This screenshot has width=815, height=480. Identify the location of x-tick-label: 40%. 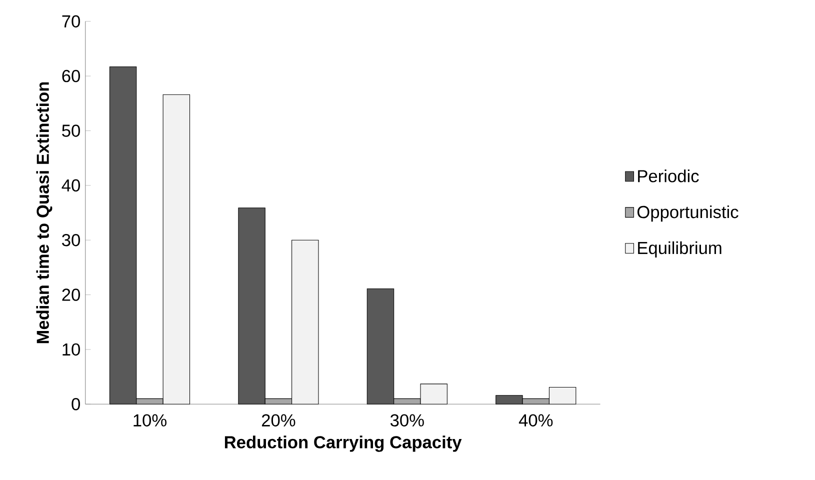
(535, 420).